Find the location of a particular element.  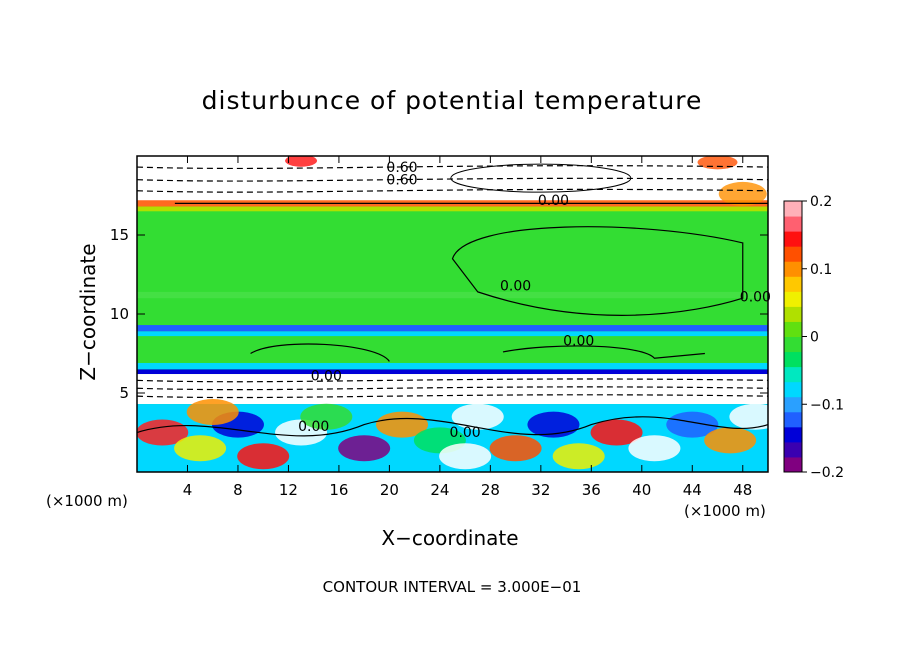

colorbar-tick-label: −0.2 is located at coordinates (827, 473).